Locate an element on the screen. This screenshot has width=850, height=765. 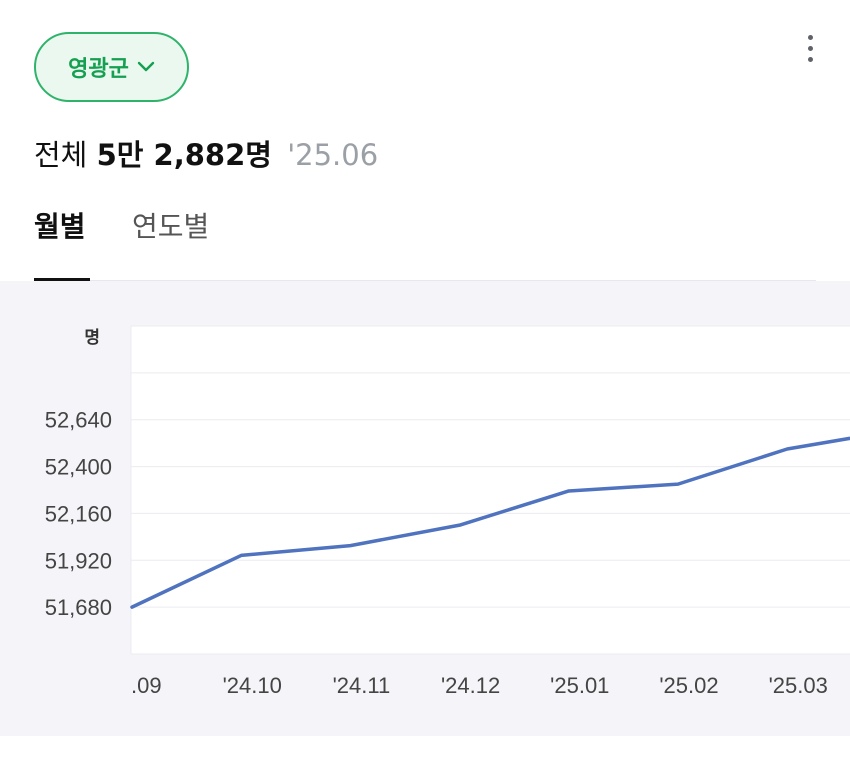
region-label: 영광군 is located at coordinates (98, 69).